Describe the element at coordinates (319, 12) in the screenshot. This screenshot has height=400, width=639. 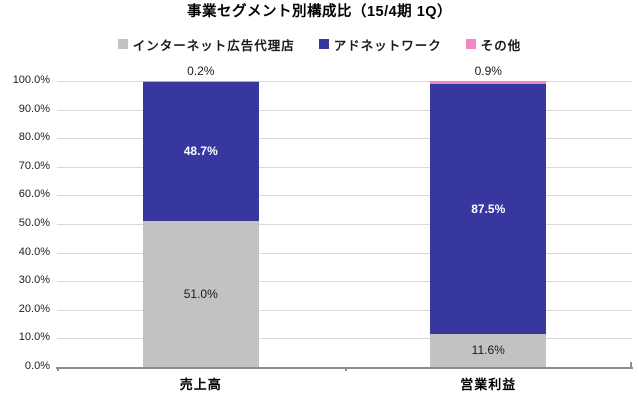
I see `chart-title: 事業セグメント別構成比（15/4期 1Q）` at that location.